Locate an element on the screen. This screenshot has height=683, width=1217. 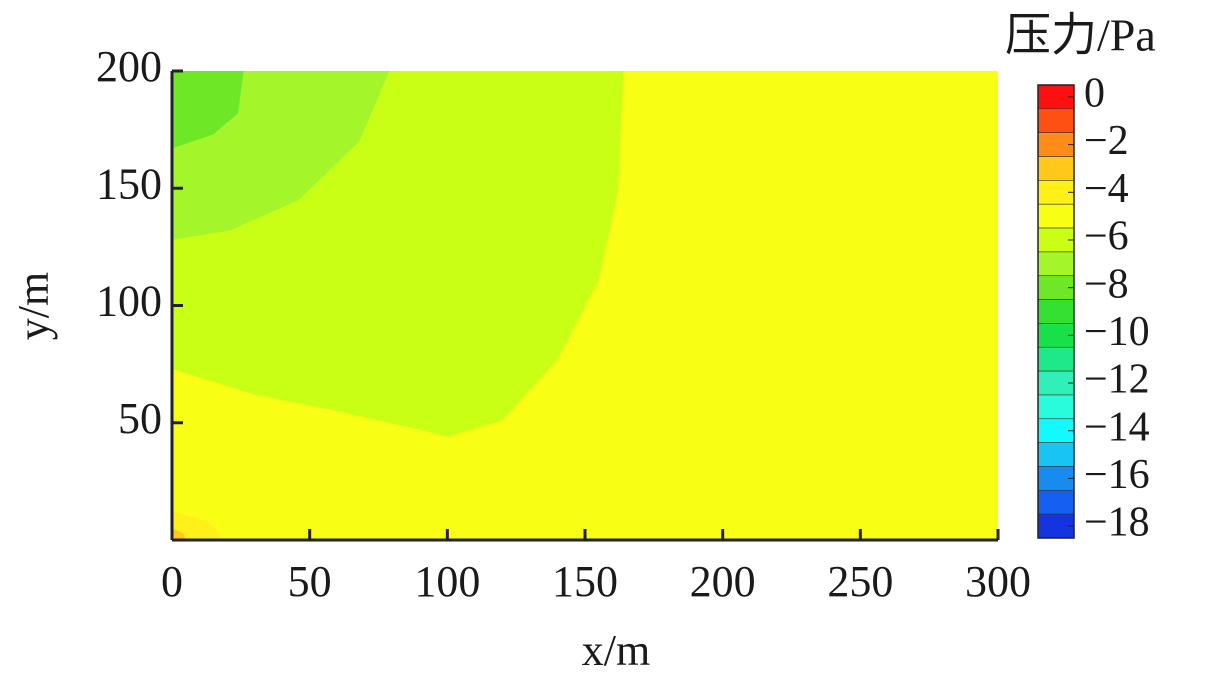
colorbar-tick-label: −10 is located at coordinates (1117, 332).